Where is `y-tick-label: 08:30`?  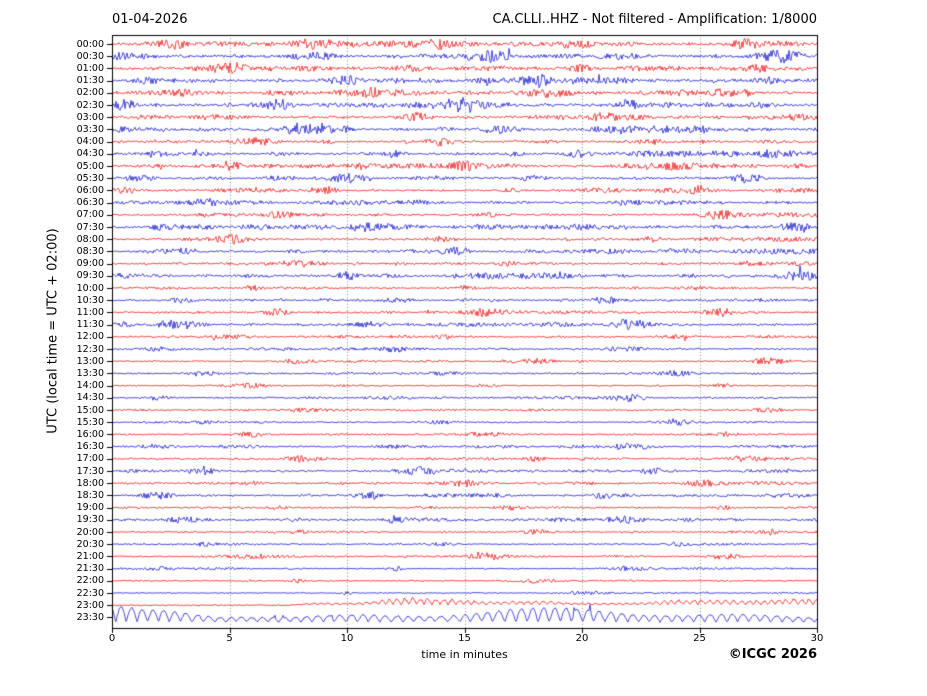 y-tick-label: 08:30 is located at coordinates (90, 251).